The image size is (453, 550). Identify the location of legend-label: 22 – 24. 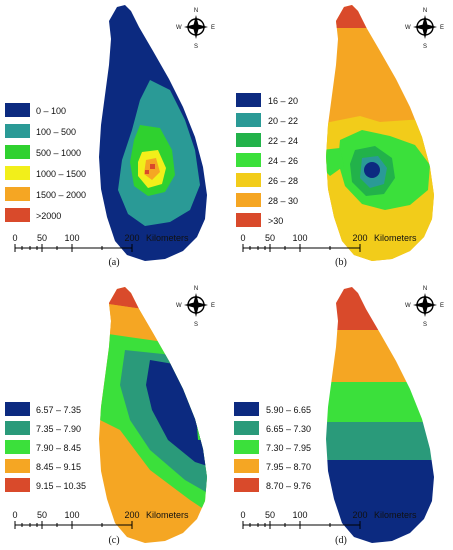
(283, 141).